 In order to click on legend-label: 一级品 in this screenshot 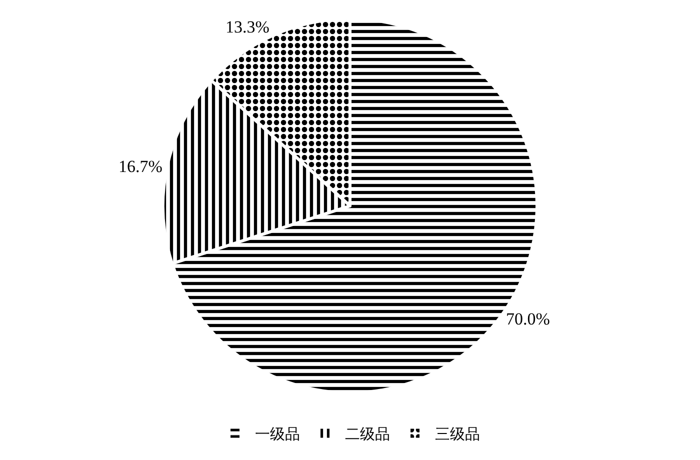, I will do `click(277, 434)`.